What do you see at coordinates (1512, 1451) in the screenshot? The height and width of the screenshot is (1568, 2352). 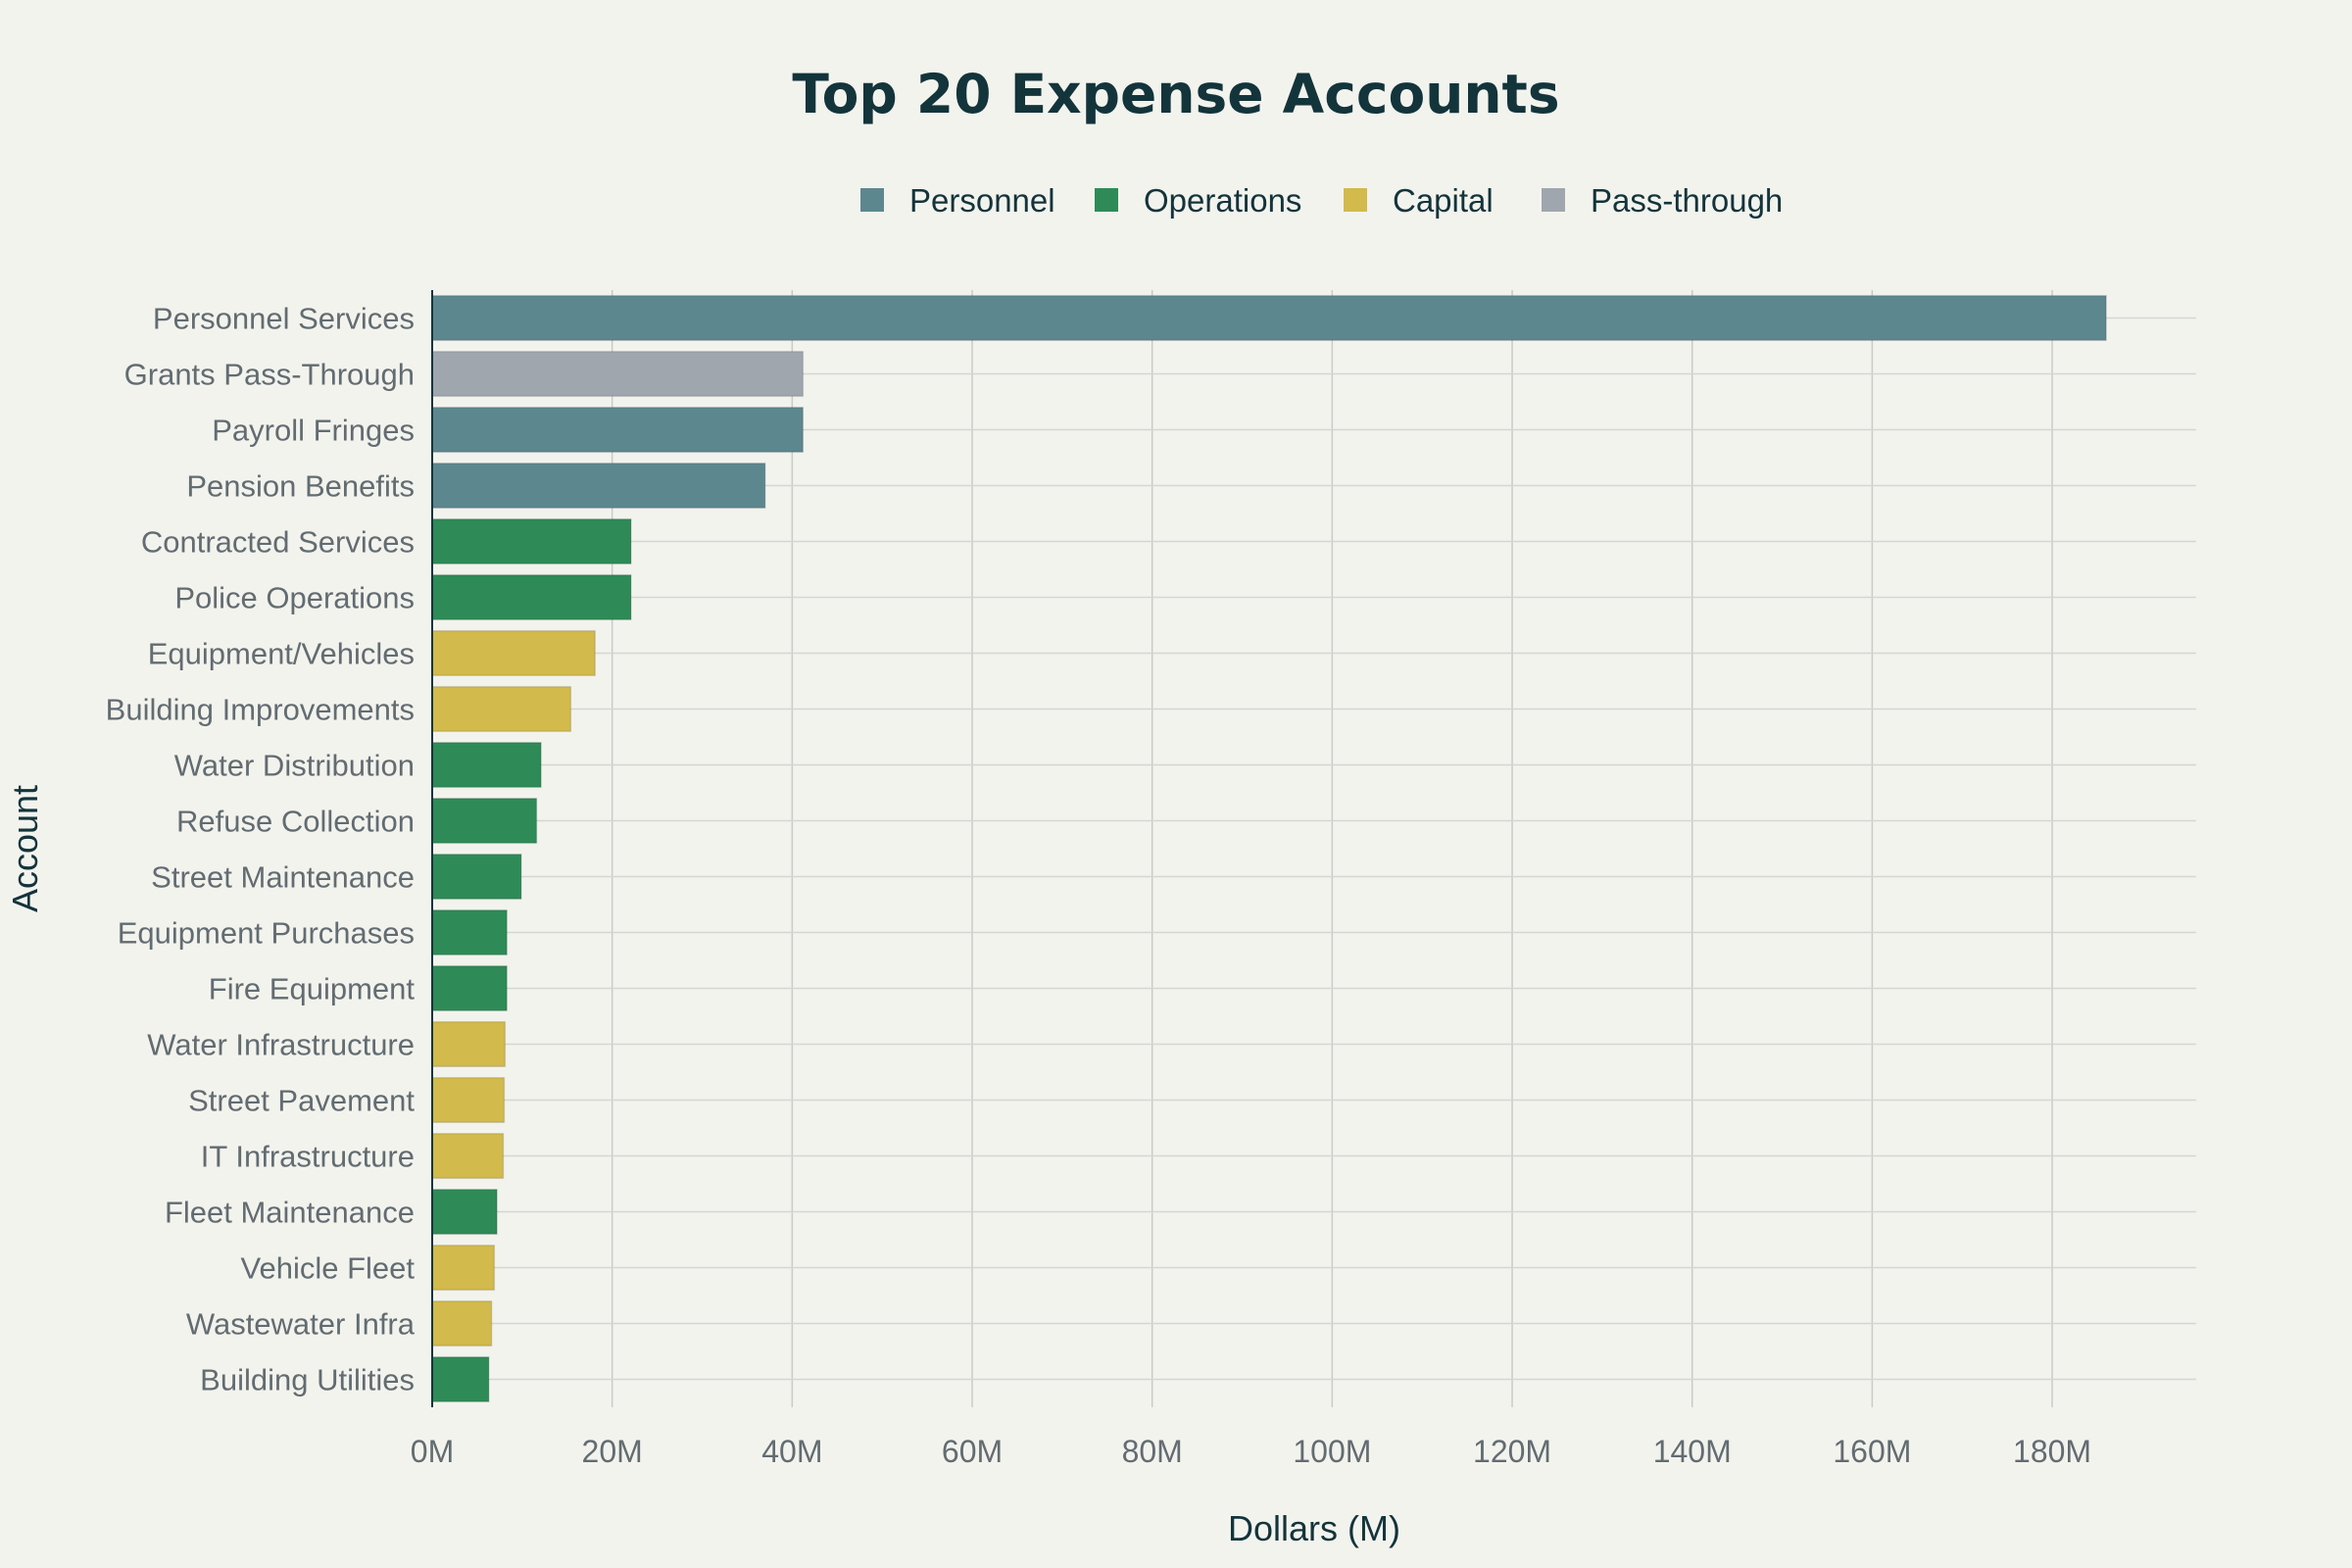 I see `x-tick-label: 120M` at bounding box center [1512, 1451].